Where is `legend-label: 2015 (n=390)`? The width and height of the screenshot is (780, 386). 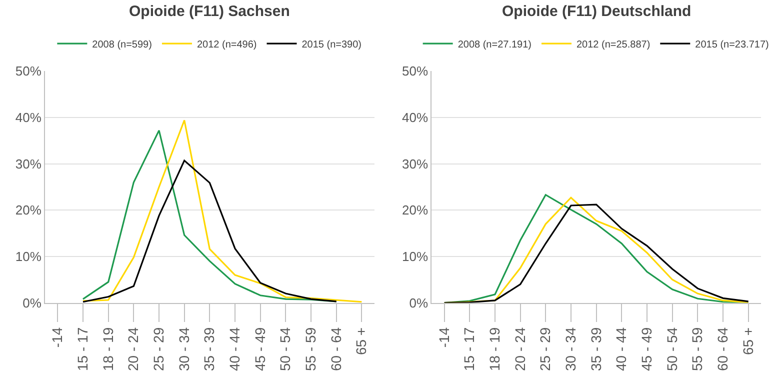 legend-label: 2015 (n=390) is located at coordinates (332, 44).